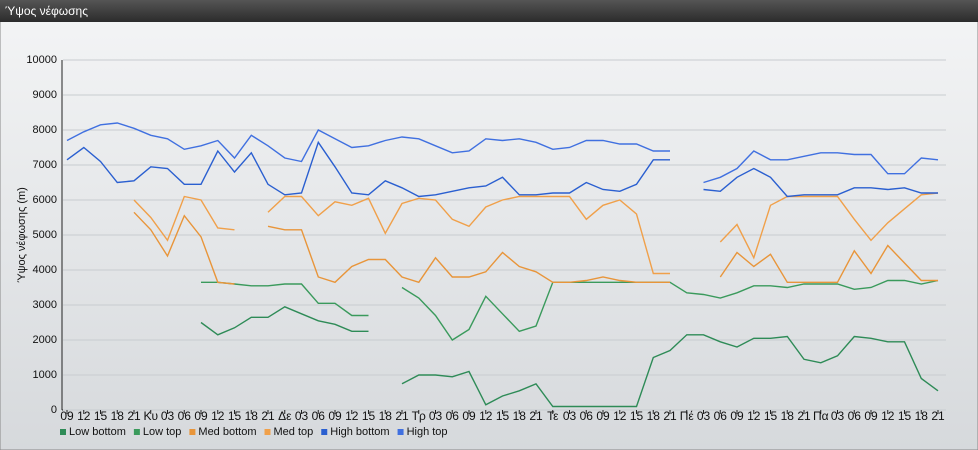  Describe the element at coordinates (45, 235) in the screenshot. I see `y-tick-label: 5000` at that location.